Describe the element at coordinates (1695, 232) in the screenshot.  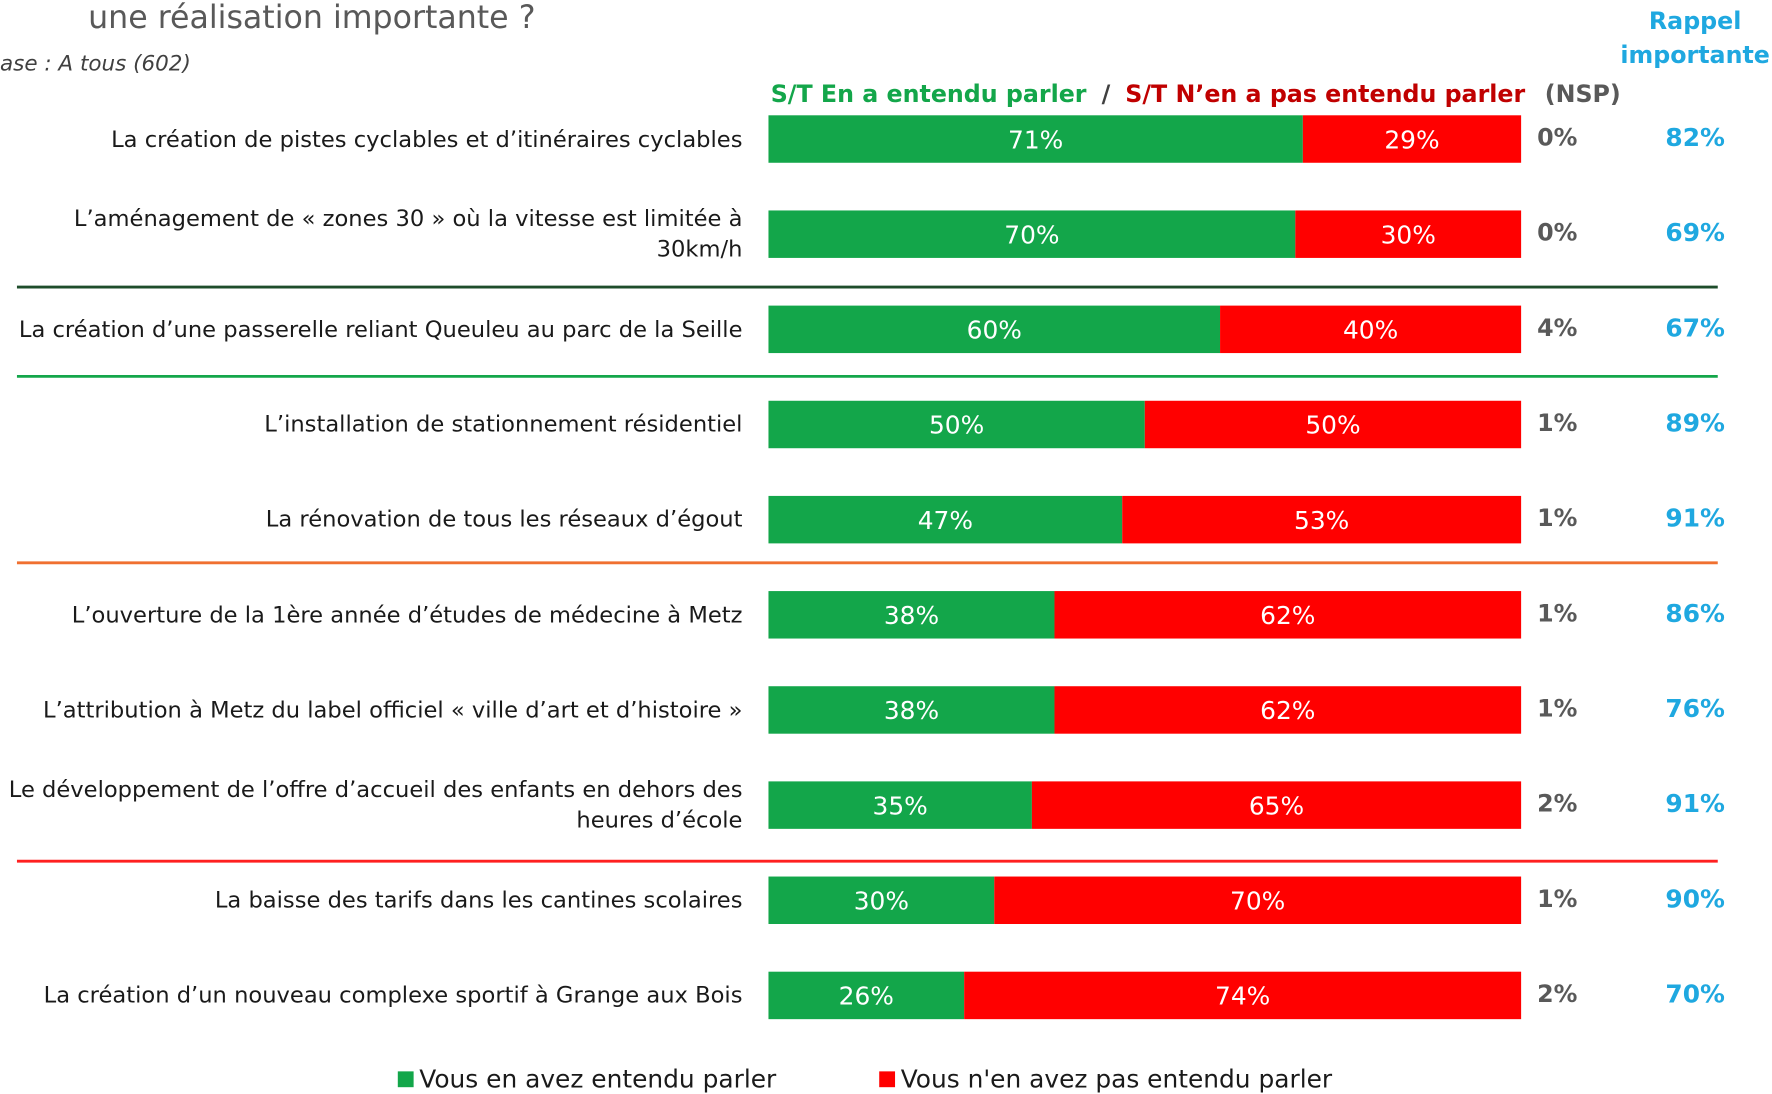
I see `rappel-label: 69%` at that location.